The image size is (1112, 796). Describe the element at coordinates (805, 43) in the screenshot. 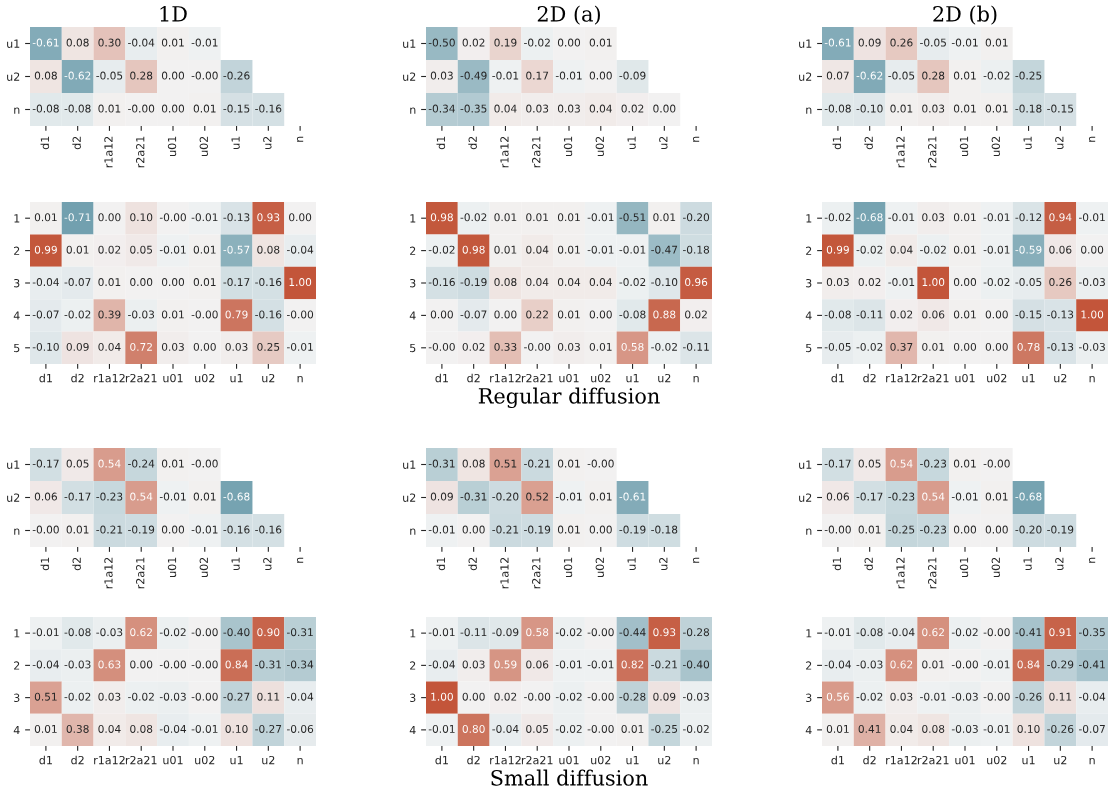

I see `y-tick-label: u1` at that location.